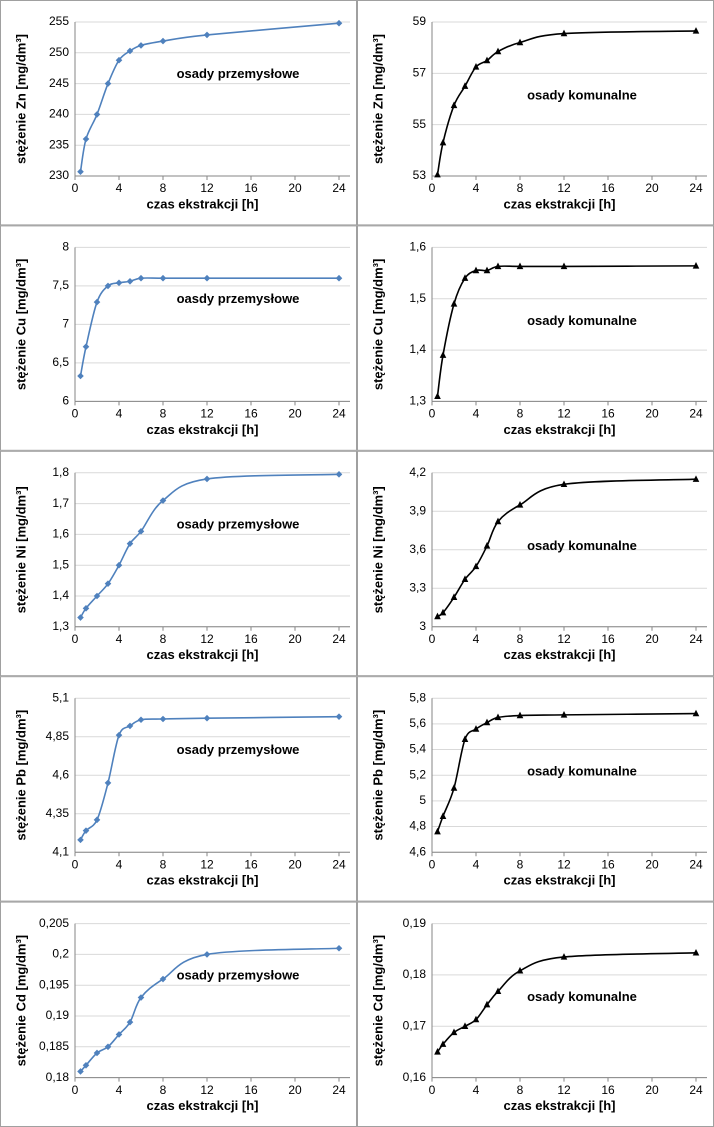  Describe the element at coordinates (417, 549) in the screenshot. I see `y-tick-label: 3,6` at that location.